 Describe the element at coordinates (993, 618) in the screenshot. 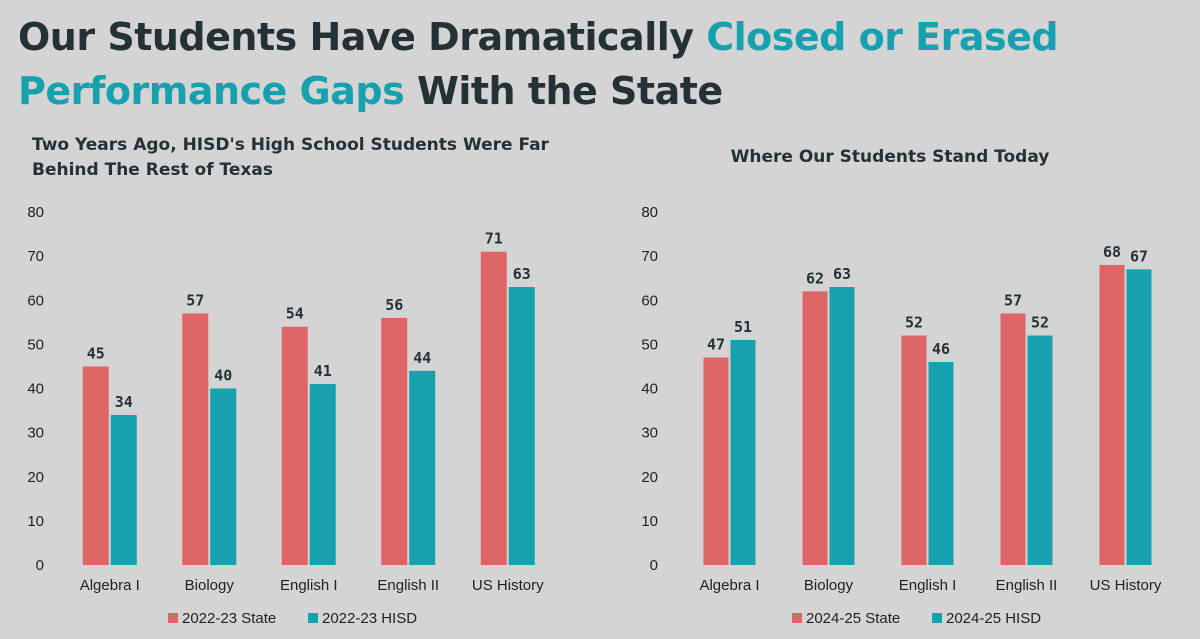

I see `right-legend-label: 2024-25 HISD` at that location.